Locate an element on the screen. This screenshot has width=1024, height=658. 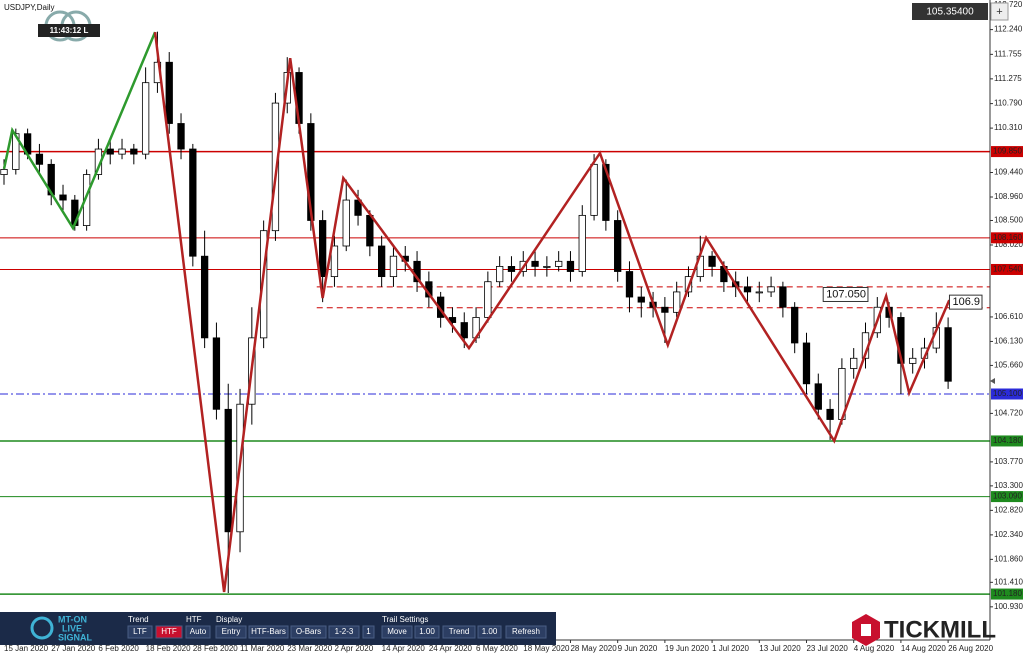
y-tick-label: 104.720 is located at coordinates (1008, 413).